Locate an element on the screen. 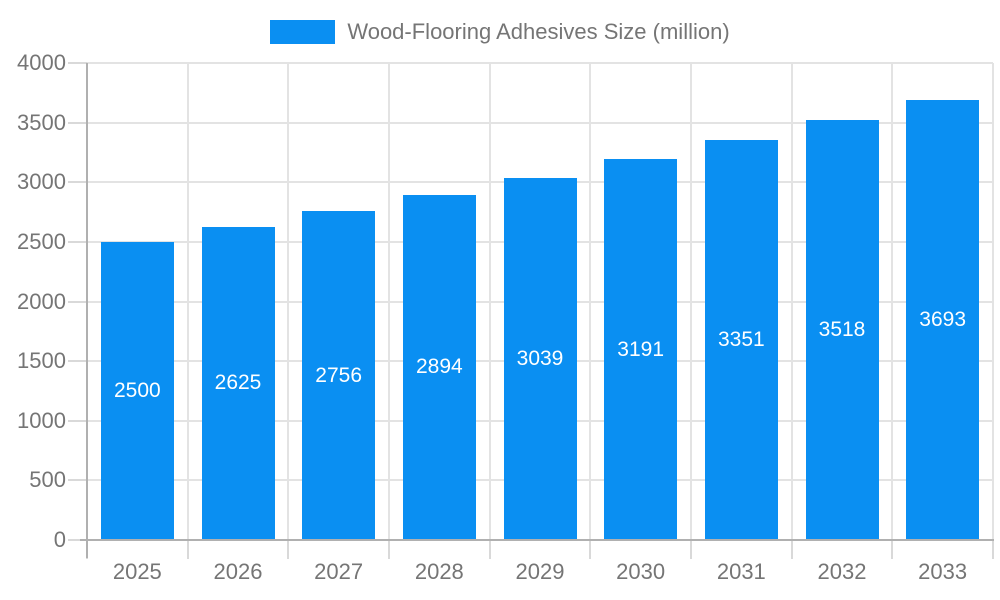 This screenshot has height=600, width=1000. x-axis-label: 2032 is located at coordinates (842, 571).